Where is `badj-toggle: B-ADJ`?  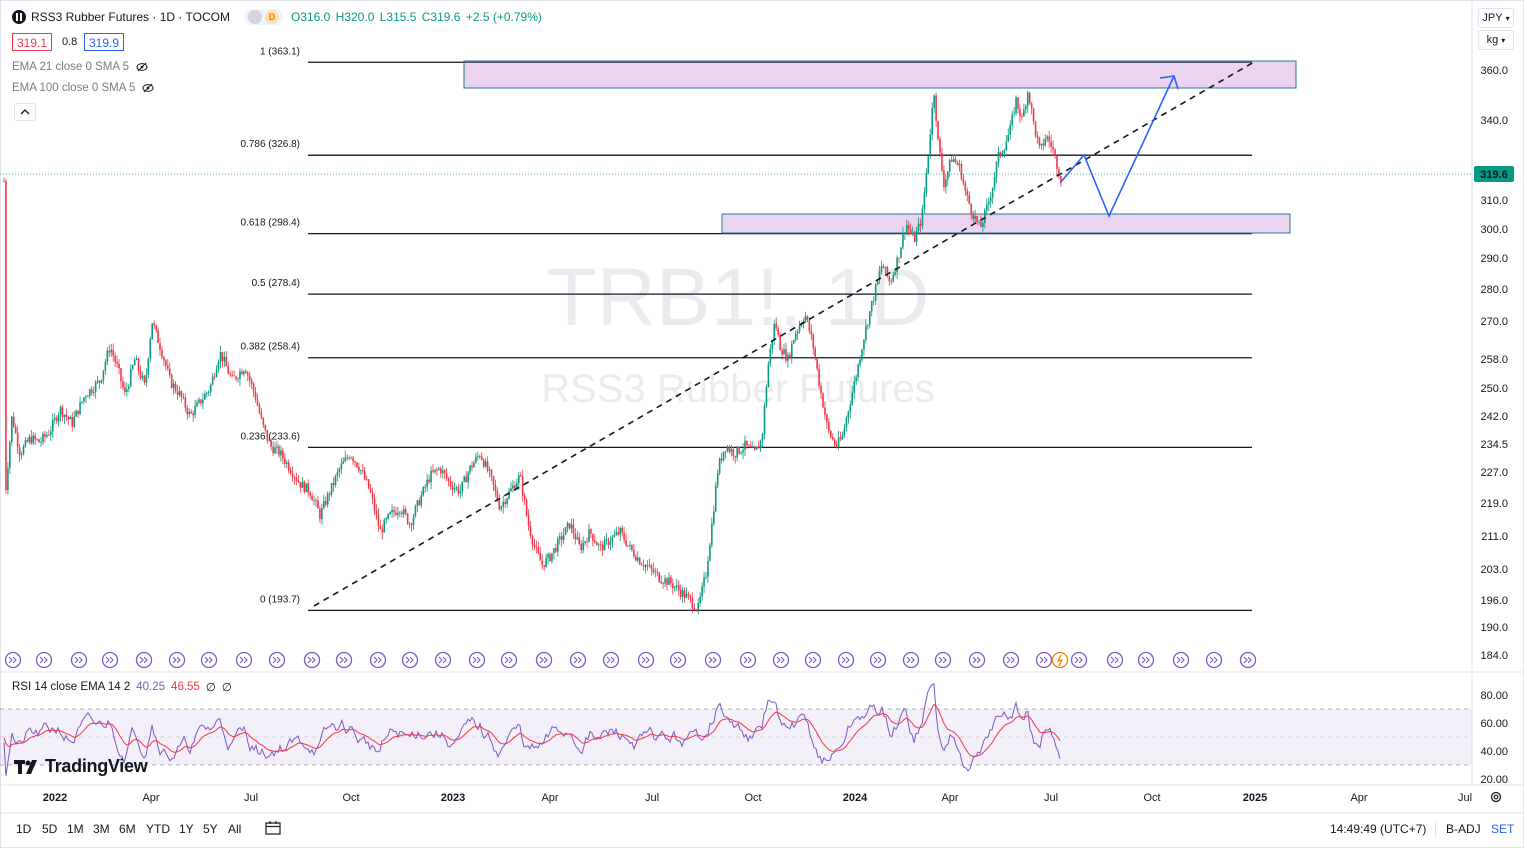
badj-toggle: B-ADJ is located at coordinates (1463, 829).